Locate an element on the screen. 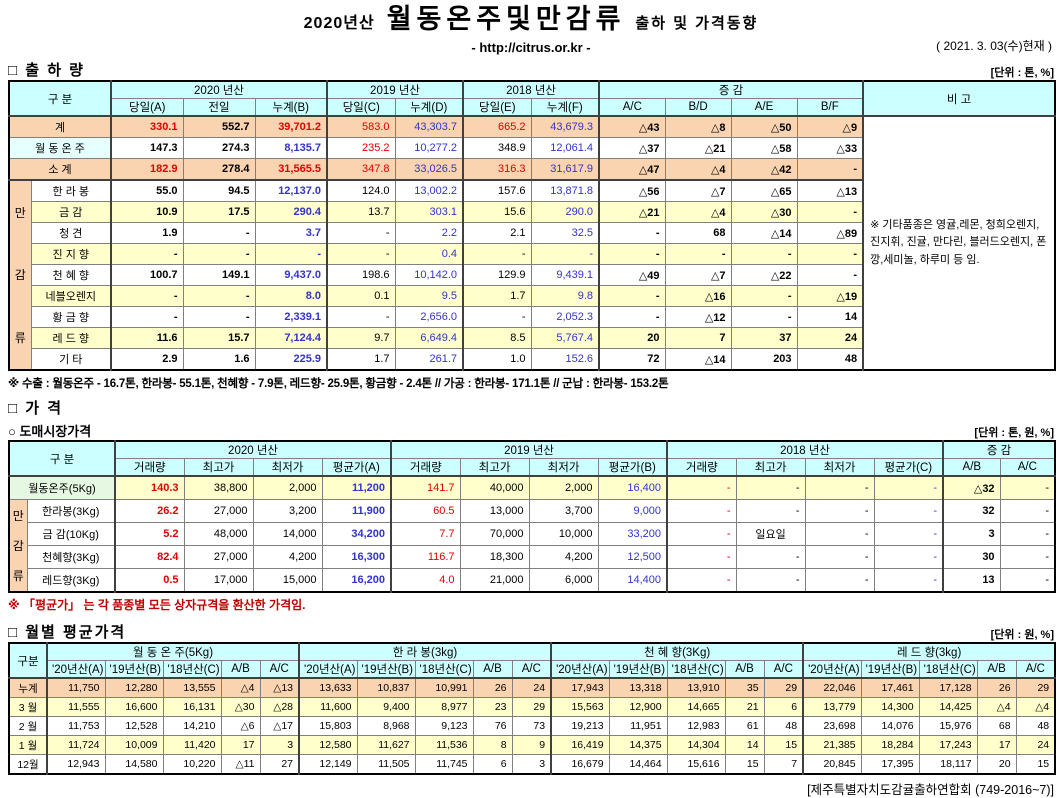  data-cell: 316.3 is located at coordinates (497, 169).